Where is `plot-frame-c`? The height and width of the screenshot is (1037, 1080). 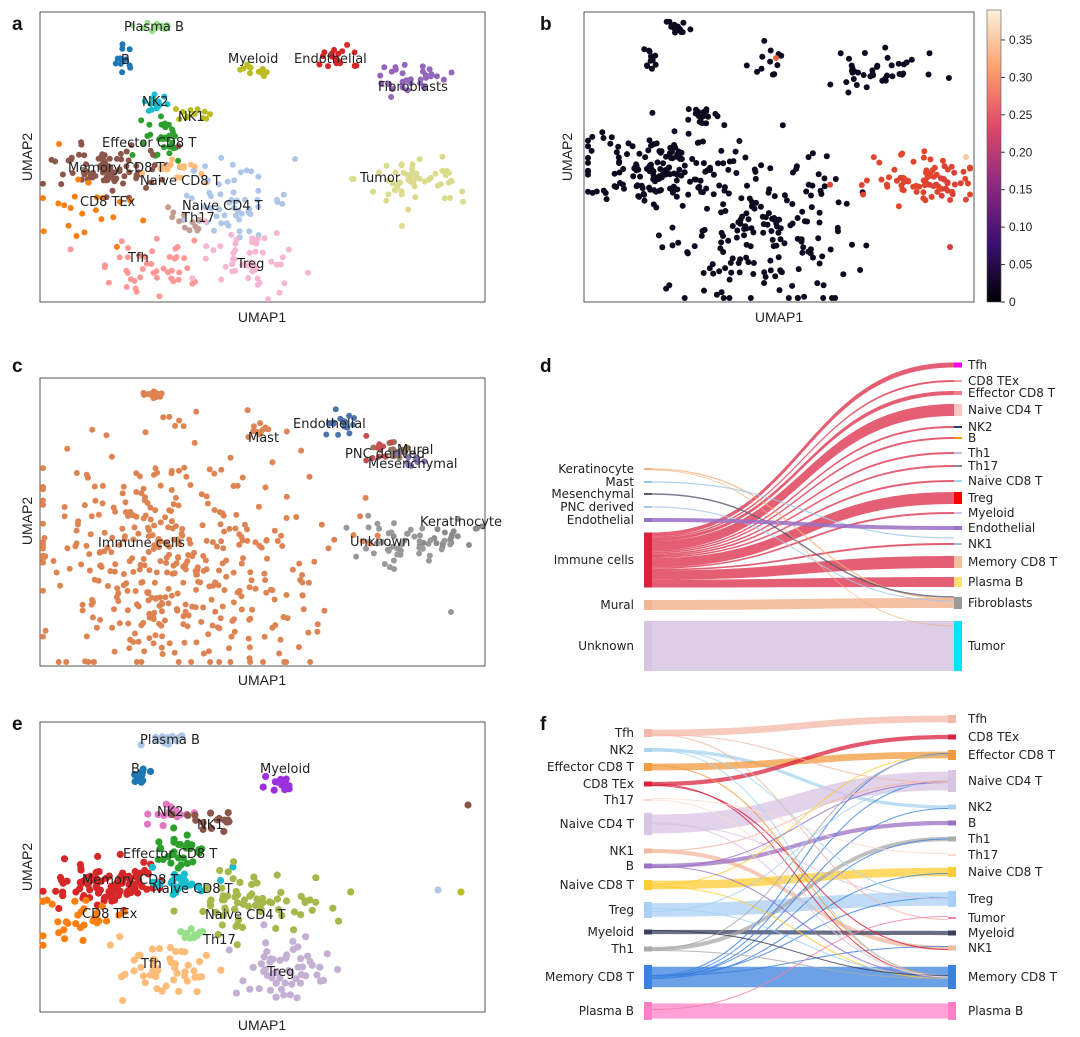 plot-frame-c is located at coordinates (262, 522).